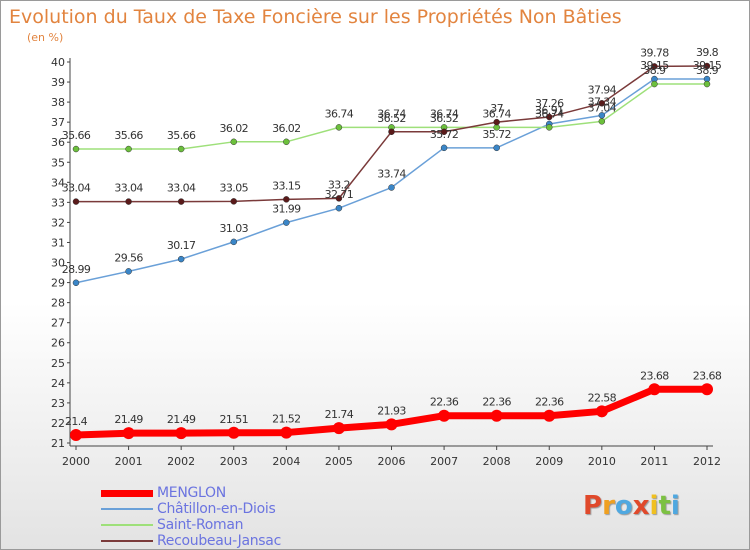  Describe the element at coordinates (219, 541) in the screenshot. I see `legend-label: Recoubeau-Jansac` at that location.